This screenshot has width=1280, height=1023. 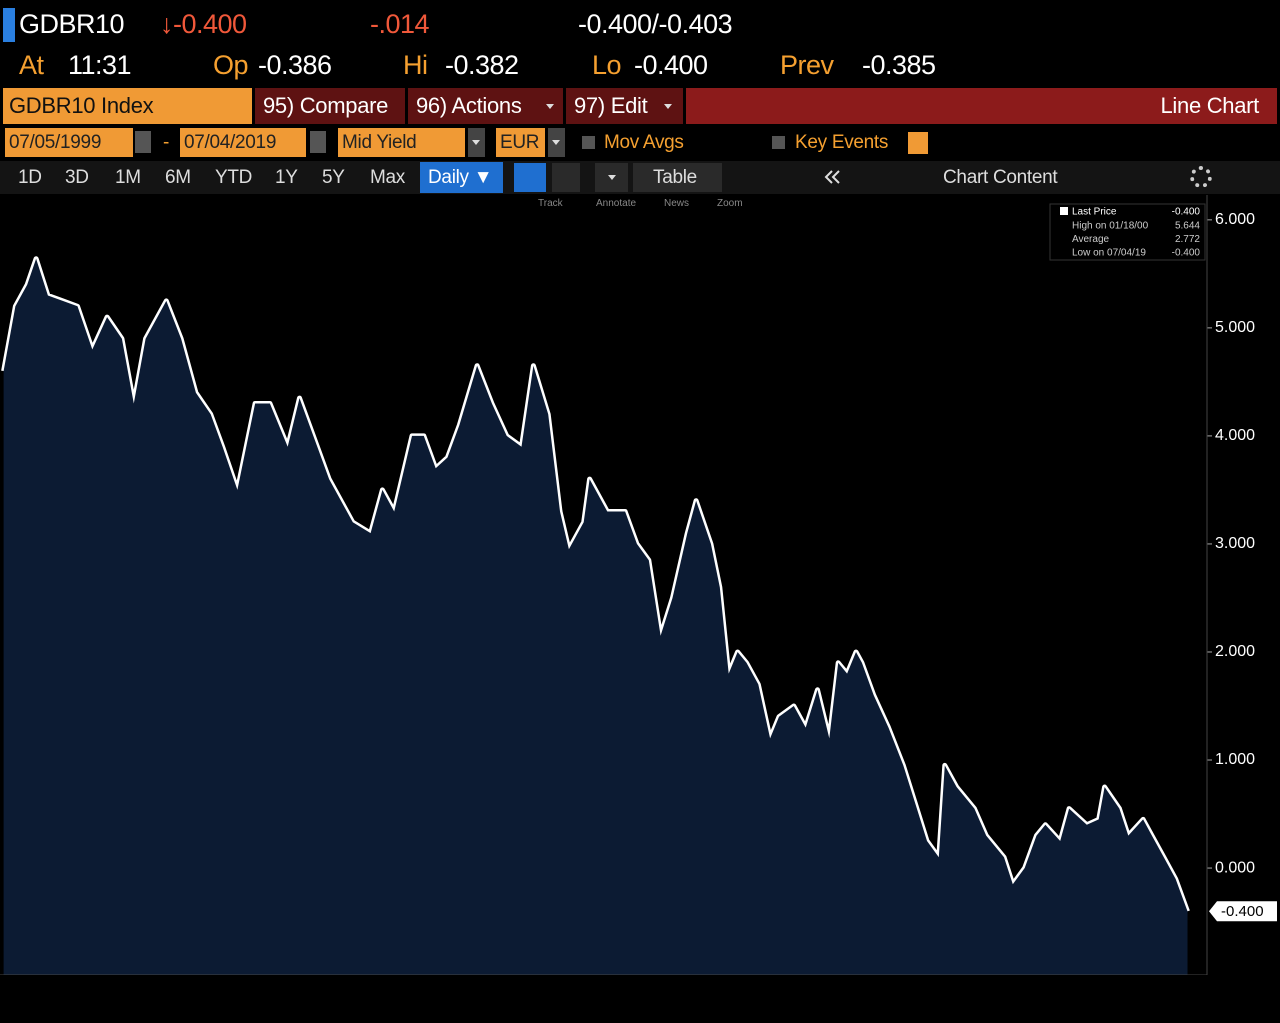 I want to click on prev: -0.385, so click(x=899, y=65).